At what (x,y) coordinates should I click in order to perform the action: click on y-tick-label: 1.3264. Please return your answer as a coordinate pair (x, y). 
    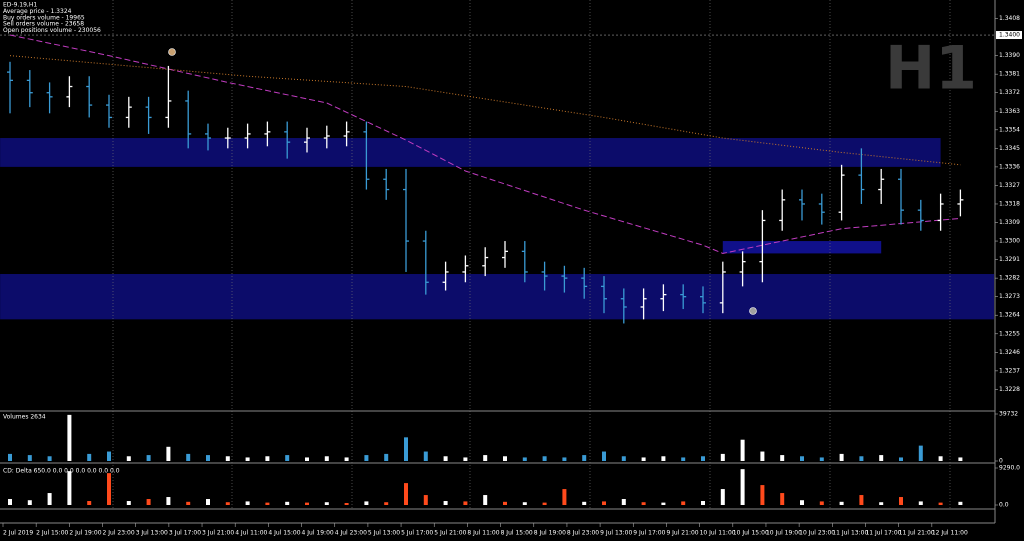
    Looking at the image, I should click on (1009, 315).